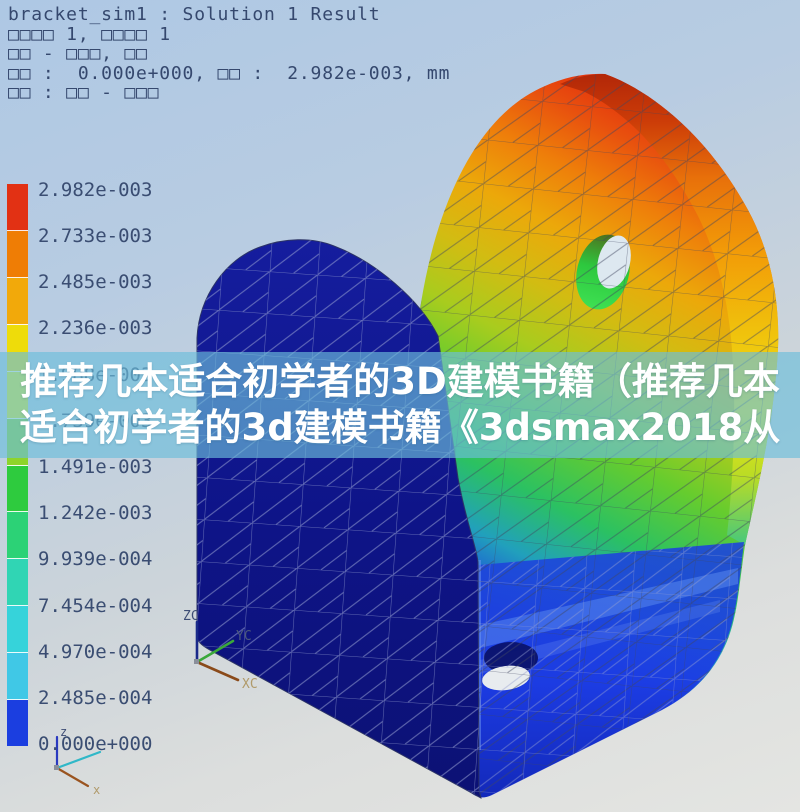  What do you see at coordinates (95, 559) in the screenshot?
I see `legend-value: 9.939e-004` at bounding box center [95, 559].